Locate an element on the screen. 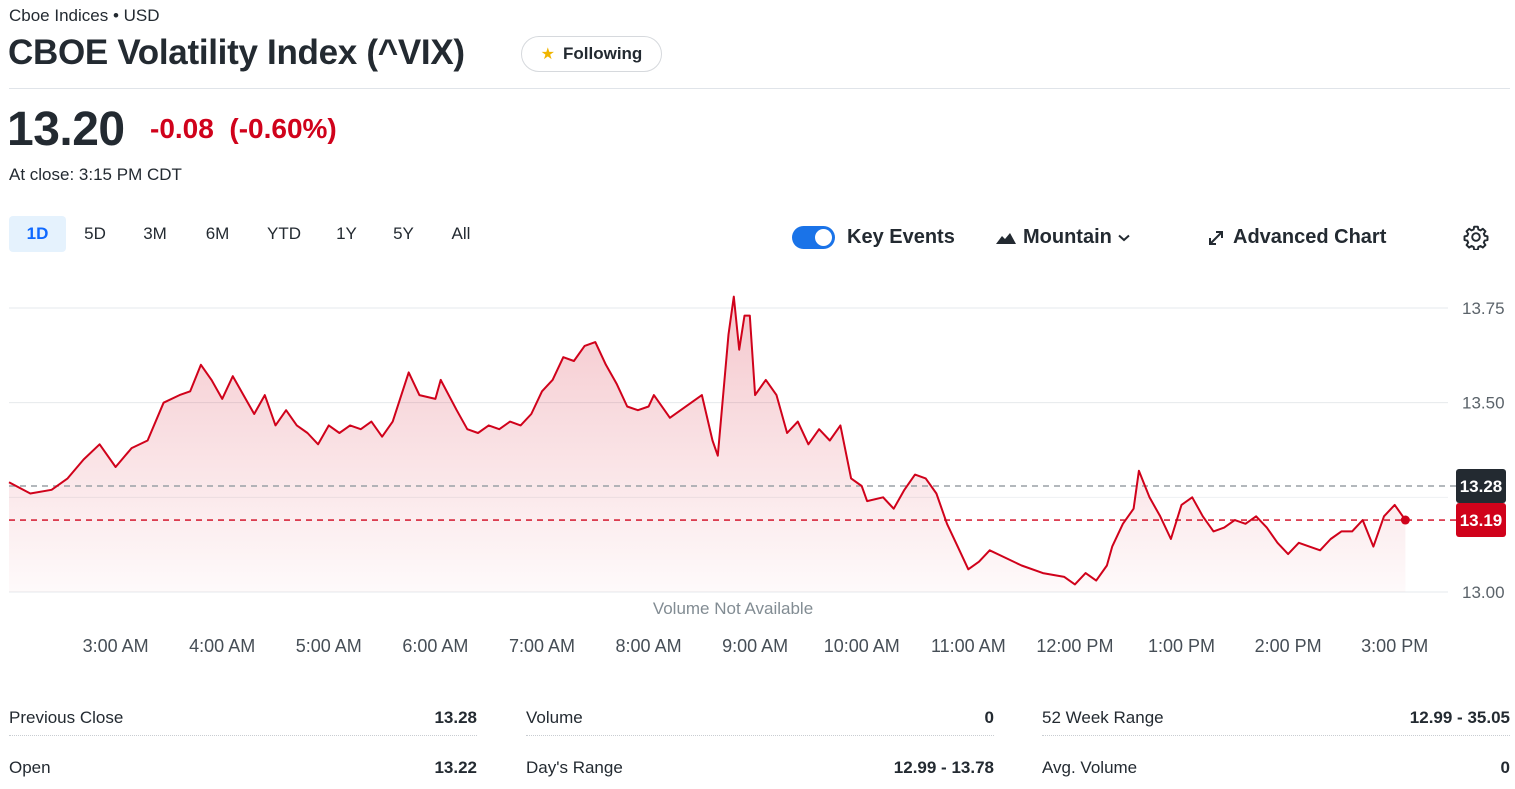 This screenshot has height=789, width=1515. chevron-down-icon is located at coordinates (1124, 237).